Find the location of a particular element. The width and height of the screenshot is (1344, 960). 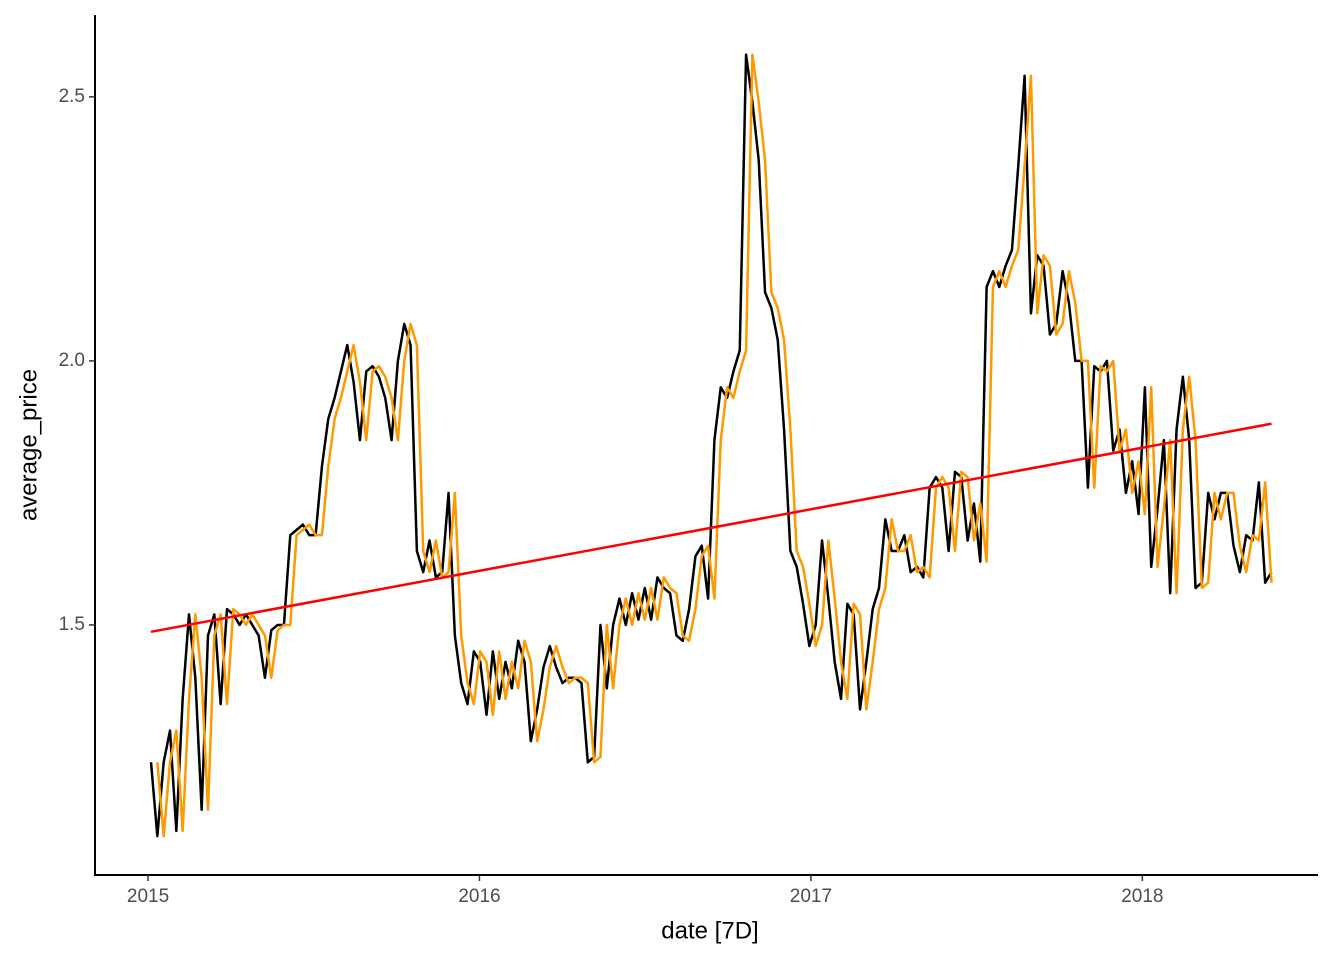

x-tick-label: 2018 is located at coordinates (1142, 896).